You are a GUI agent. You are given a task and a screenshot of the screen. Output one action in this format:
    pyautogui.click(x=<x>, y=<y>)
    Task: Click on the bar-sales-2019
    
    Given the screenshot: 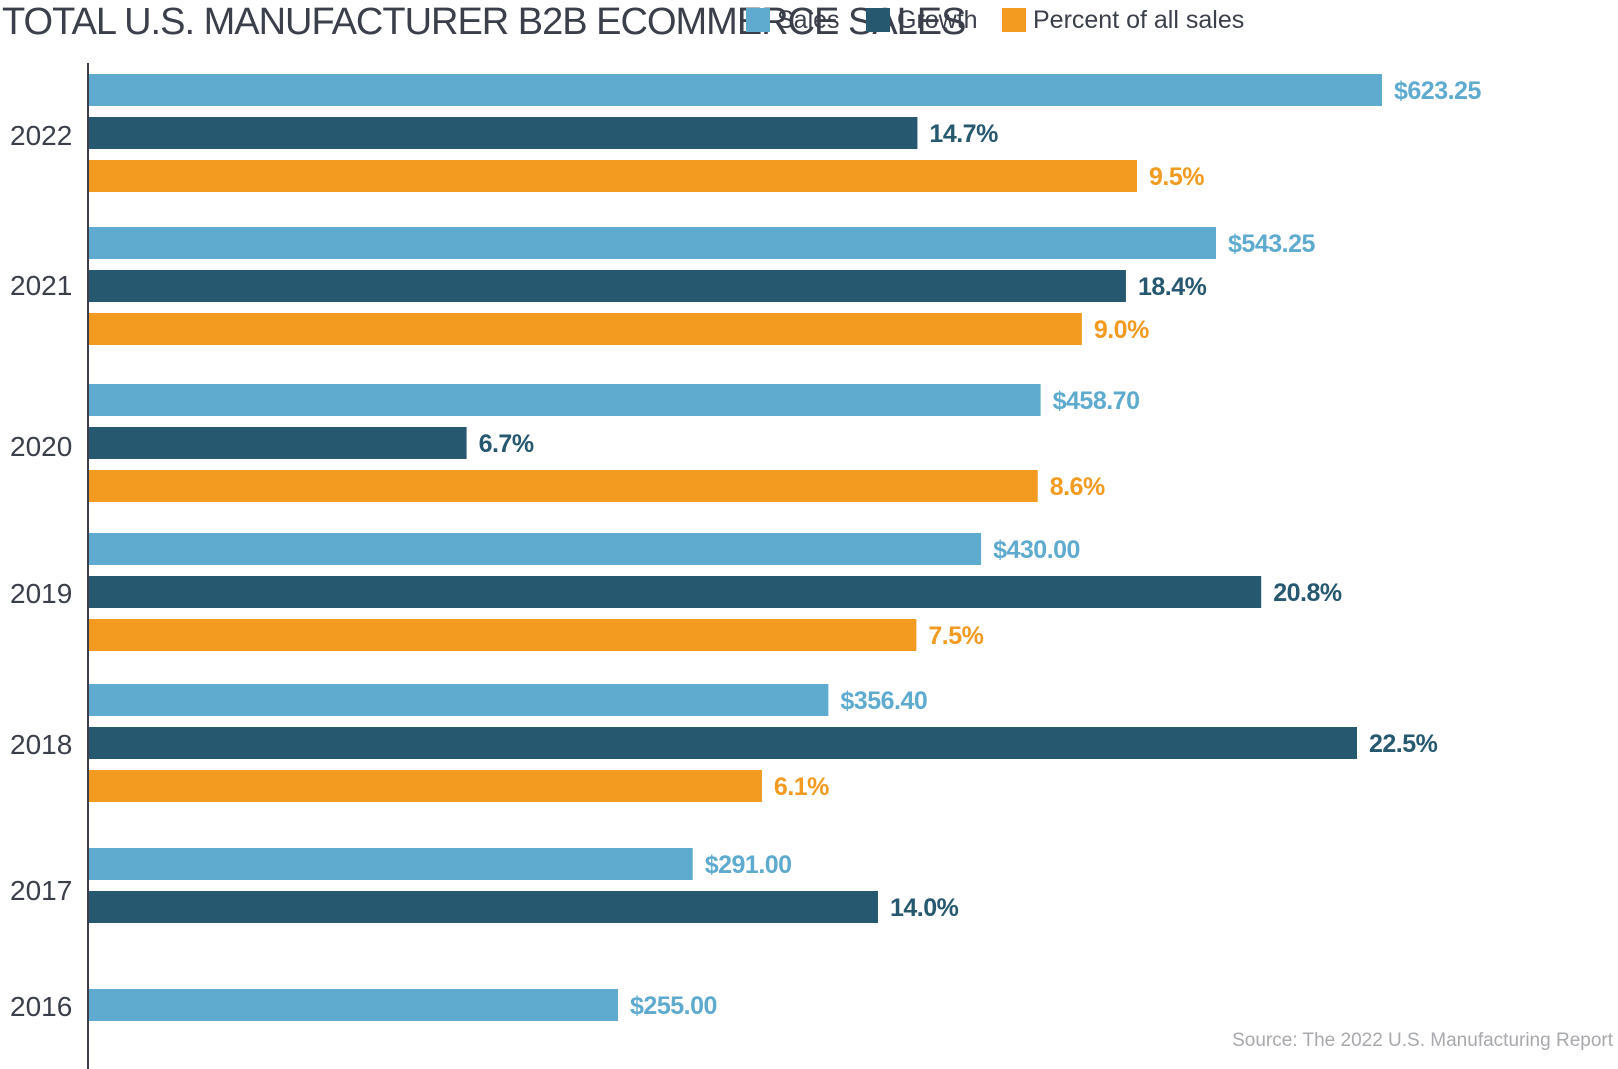 What is the action you would take?
    pyautogui.click(x=535, y=549)
    